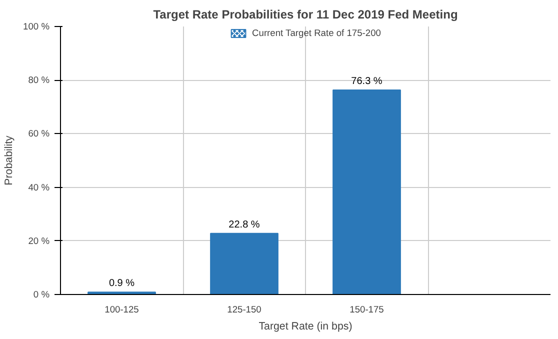 Image resolution: width=558 pixels, height=339 pixels. Describe the element at coordinates (36, 27) in the screenshot. I see `y-tick-label: 100 %` at that location.